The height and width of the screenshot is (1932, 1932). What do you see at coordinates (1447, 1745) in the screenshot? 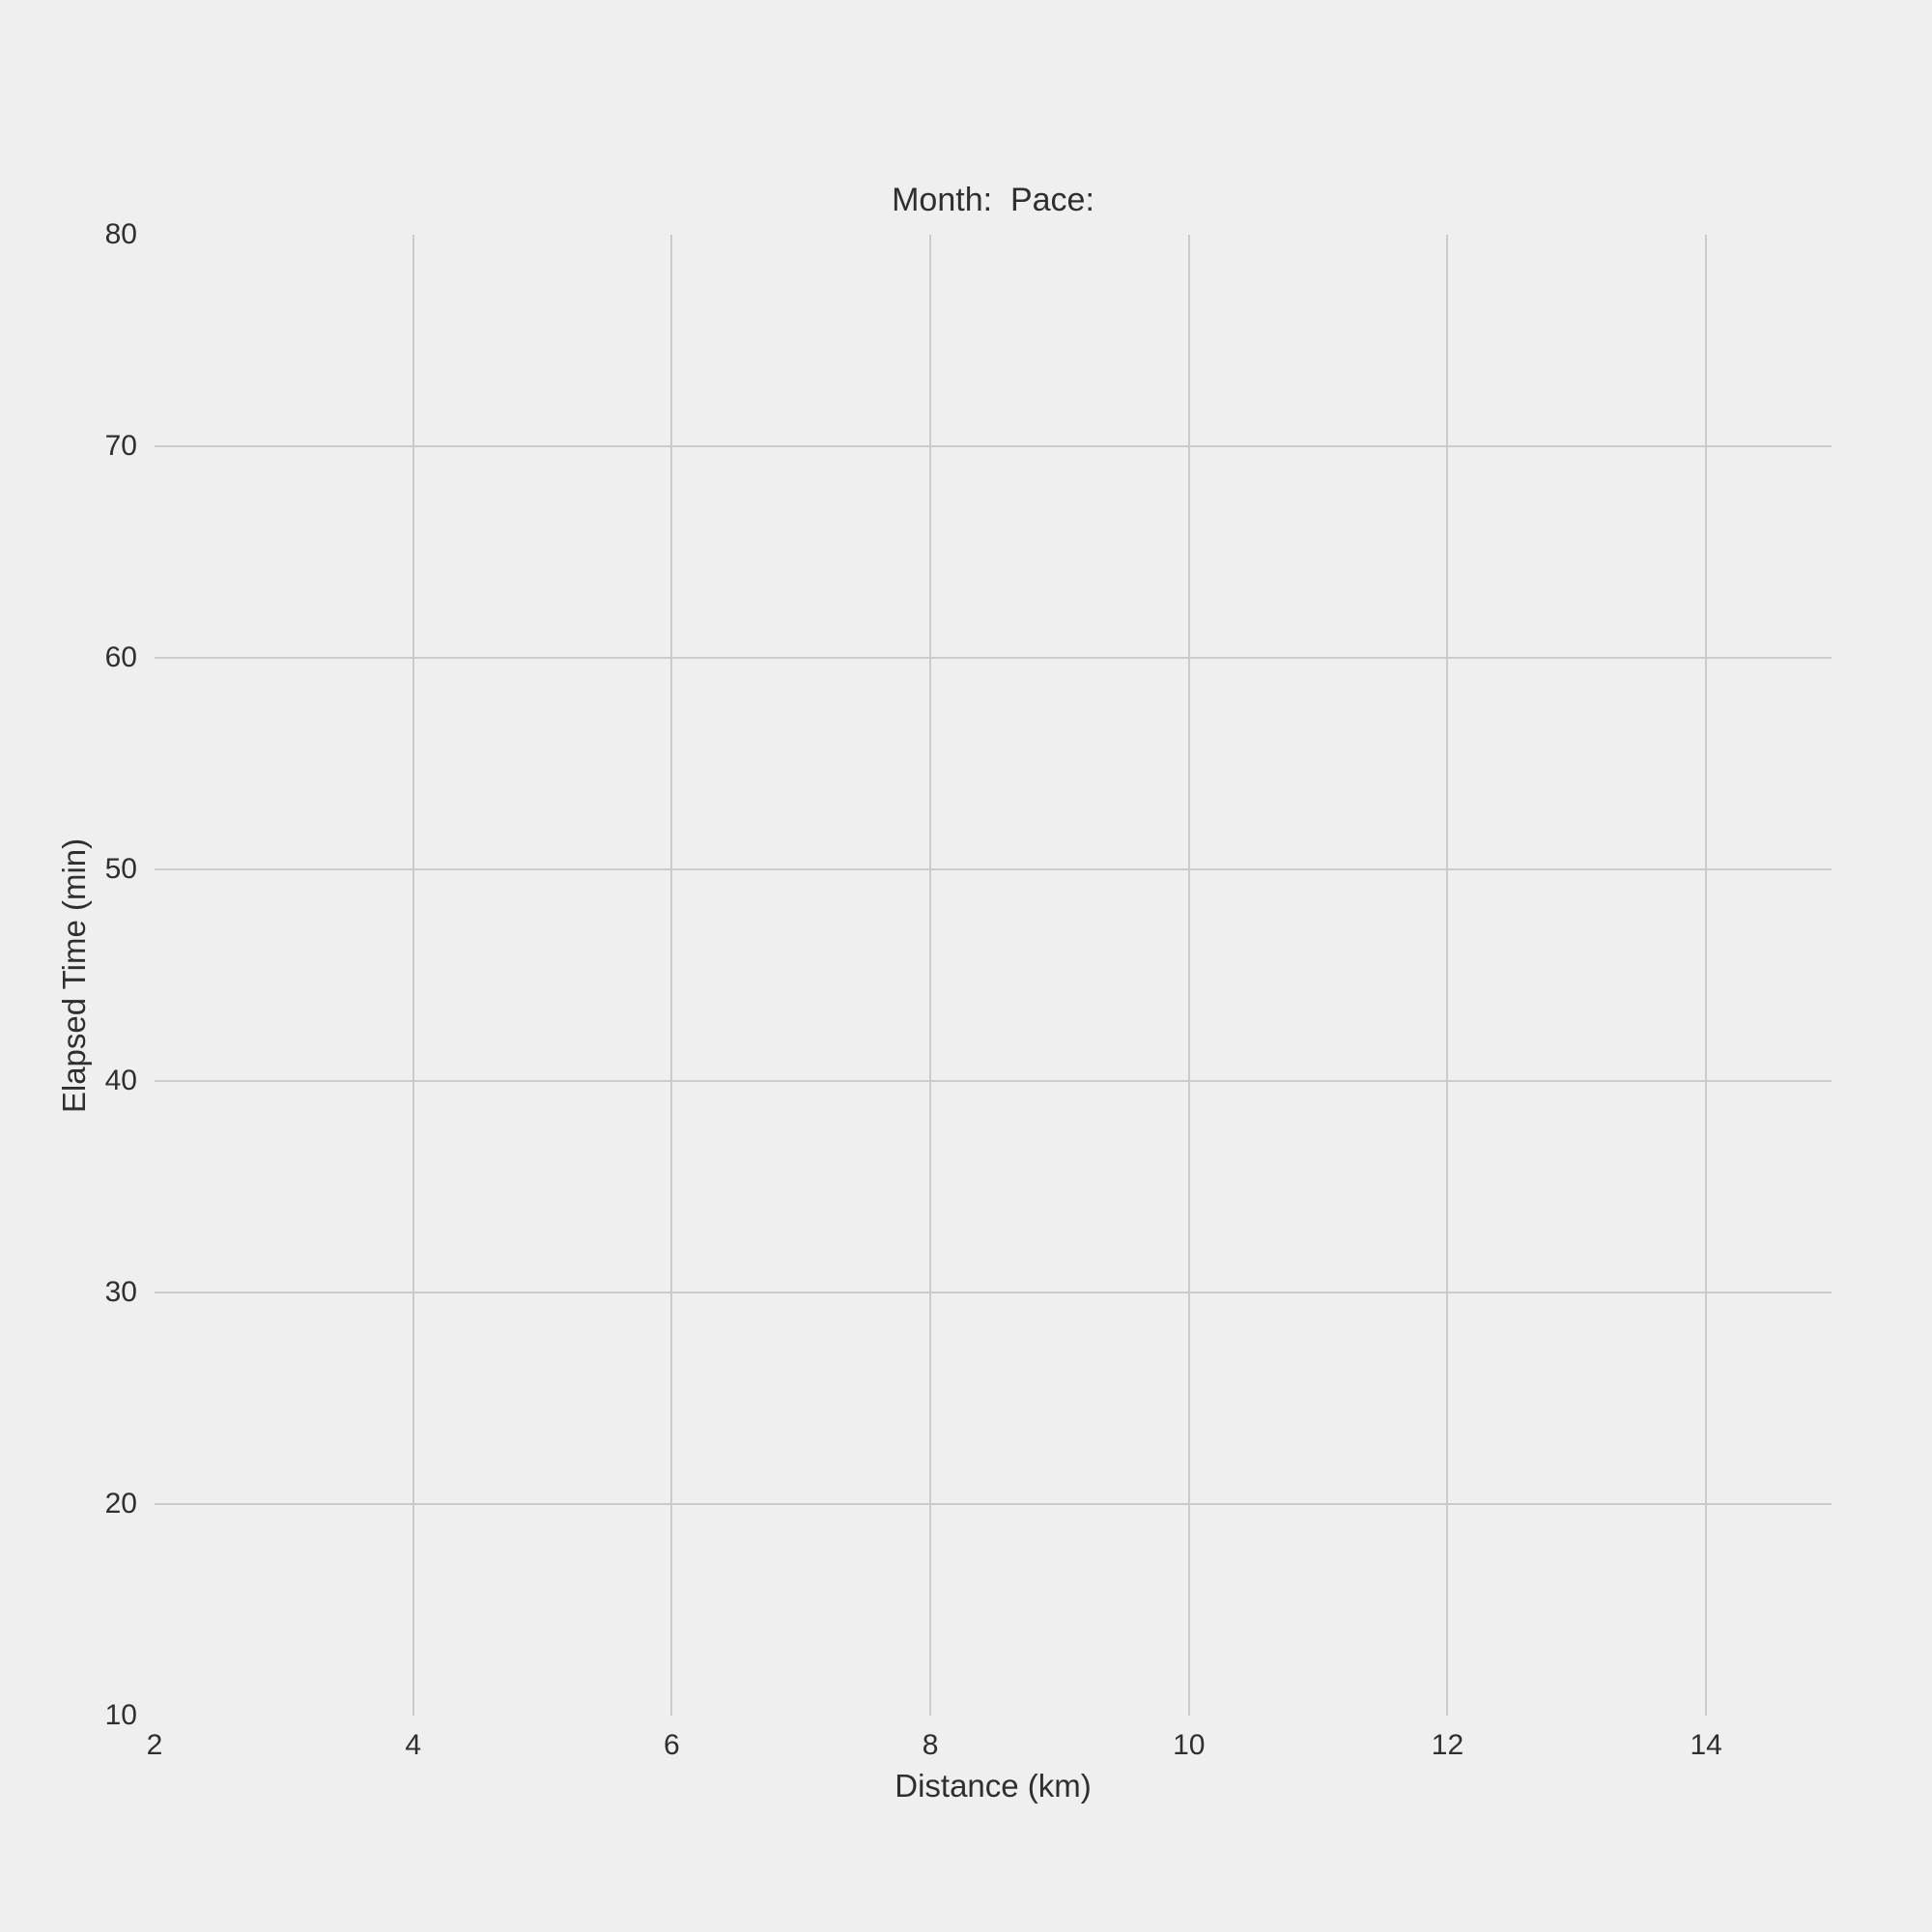
I see `x-tick-label: 12` at bounding box center [1447, 1745].